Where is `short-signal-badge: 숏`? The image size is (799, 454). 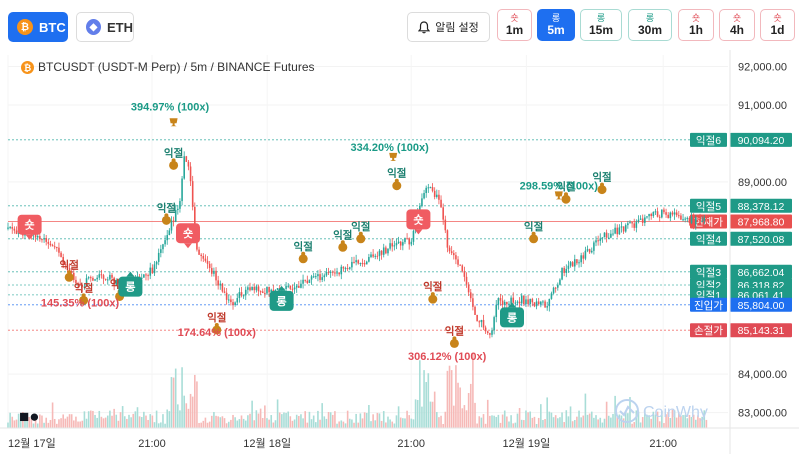
short-signal-badge: 숏 is located at coordinates (418, 222).